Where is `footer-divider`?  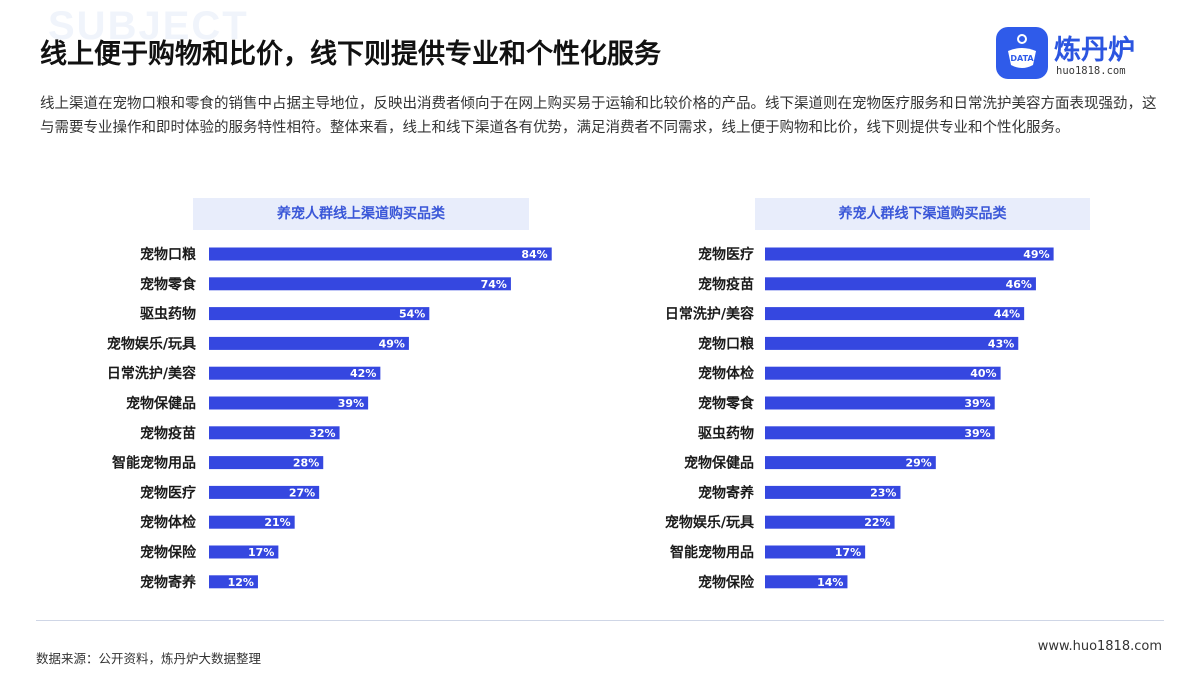 footer-divider is located at coordinates (600, 620).